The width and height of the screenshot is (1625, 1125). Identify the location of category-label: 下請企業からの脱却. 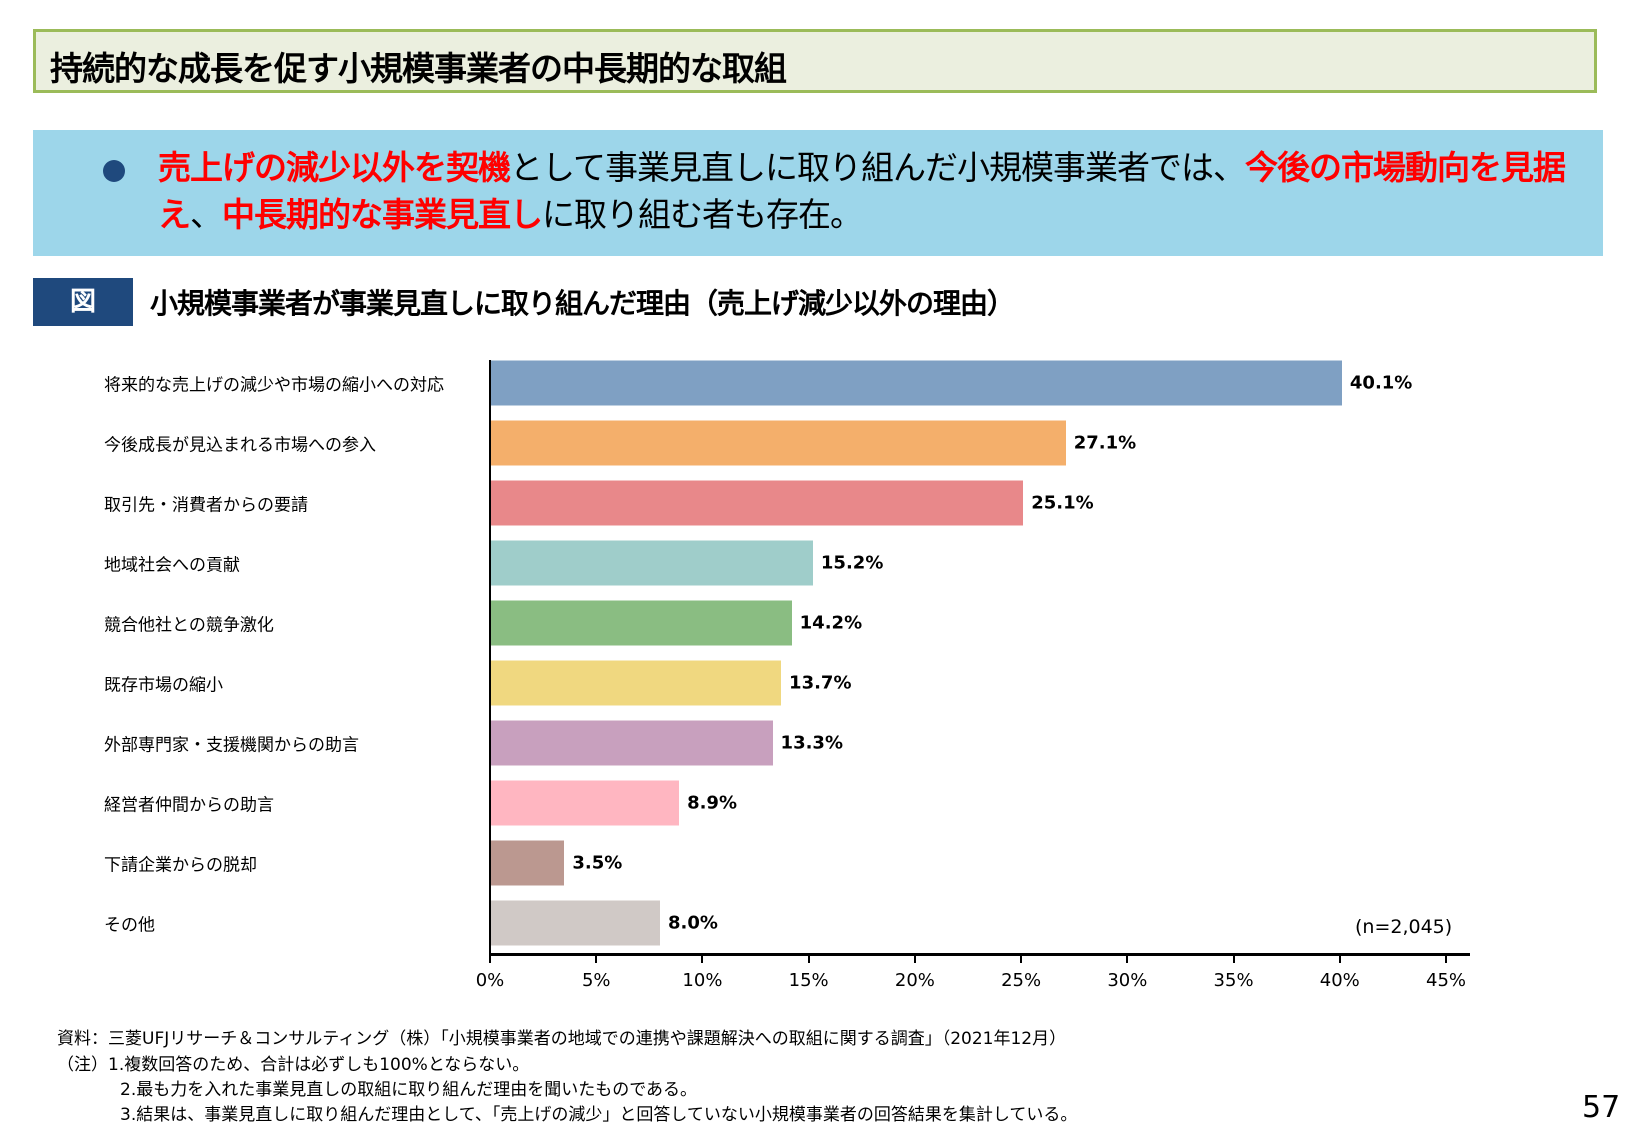
(180, 865).